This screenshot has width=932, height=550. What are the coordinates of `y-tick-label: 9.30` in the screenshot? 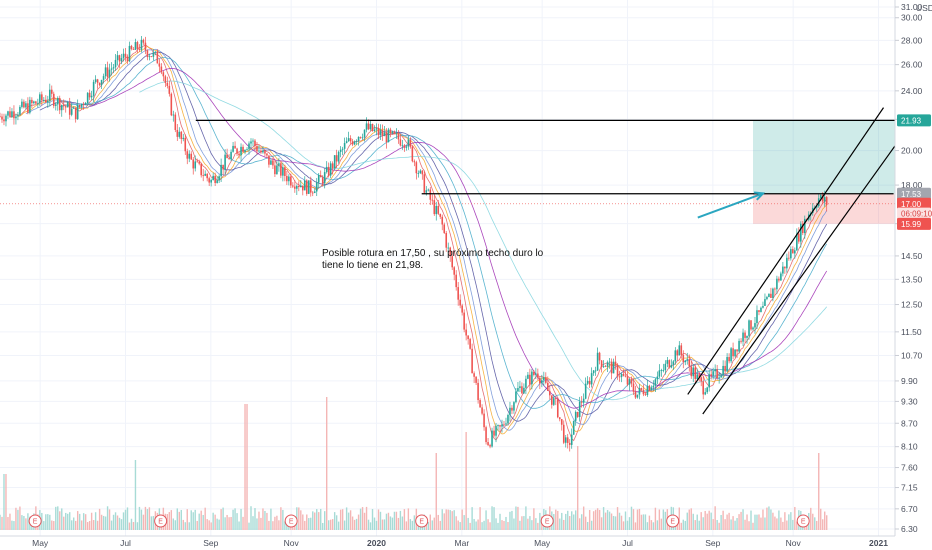 It's located at (909, 401).